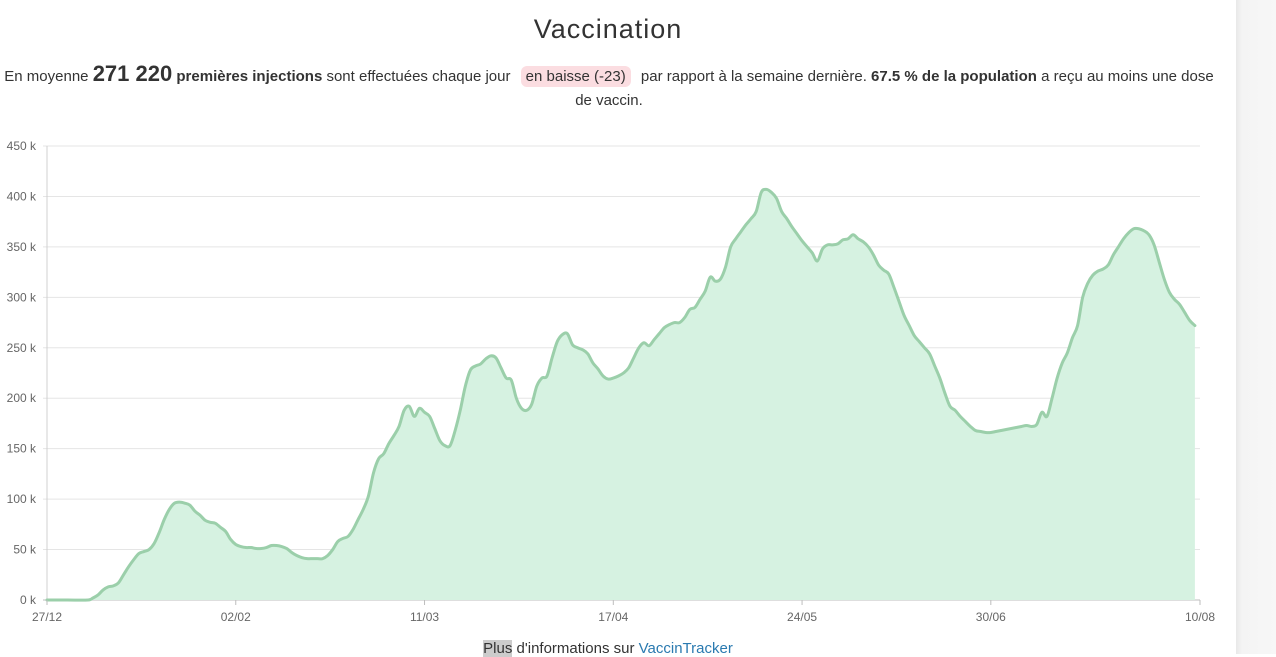 The height and width of the screenshot is (657, 1276). Describe the element at coordinates (22, 247) in the screenshot. I see `y-tick-label: 350 k` at that location.